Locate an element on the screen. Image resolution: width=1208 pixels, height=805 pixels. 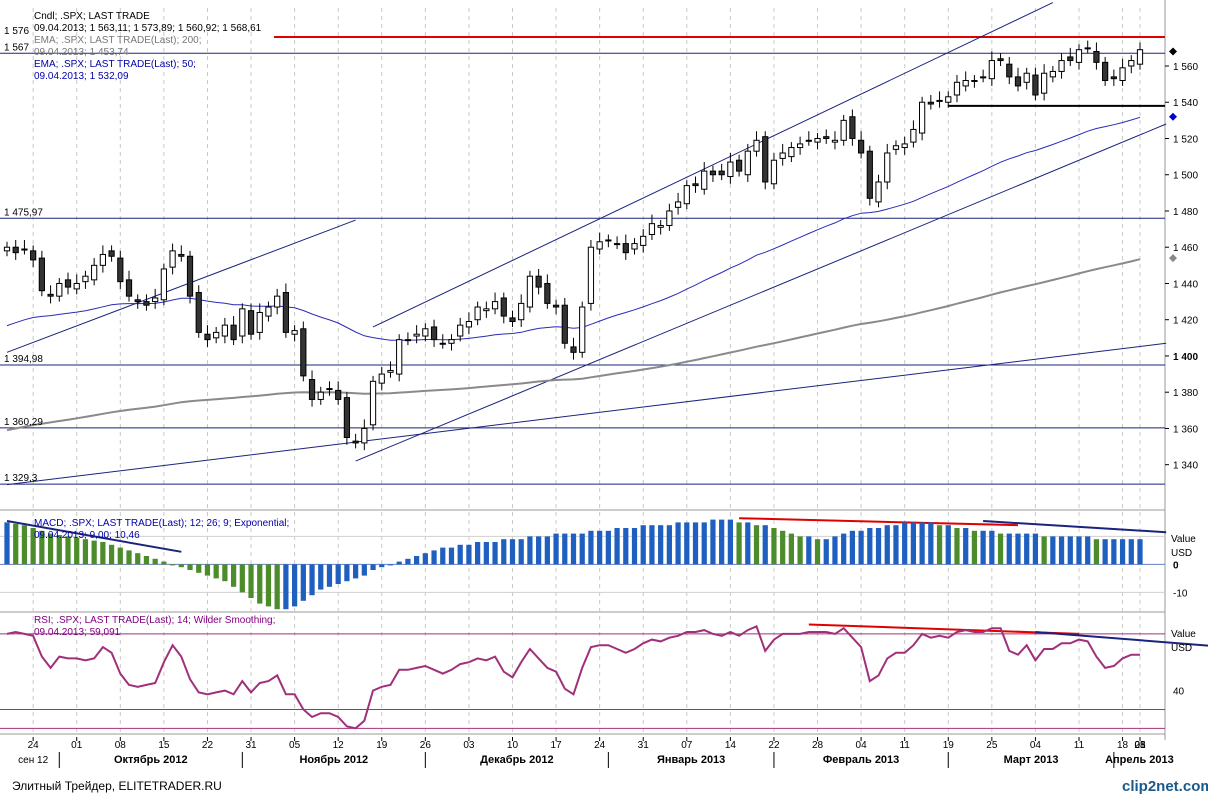
x-tick-label: 17 is located at coordinates (557, 745).